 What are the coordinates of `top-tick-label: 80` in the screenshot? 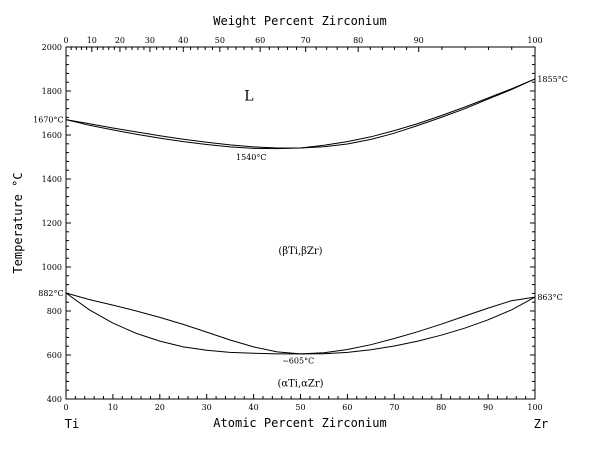 It's located at (358, 40).